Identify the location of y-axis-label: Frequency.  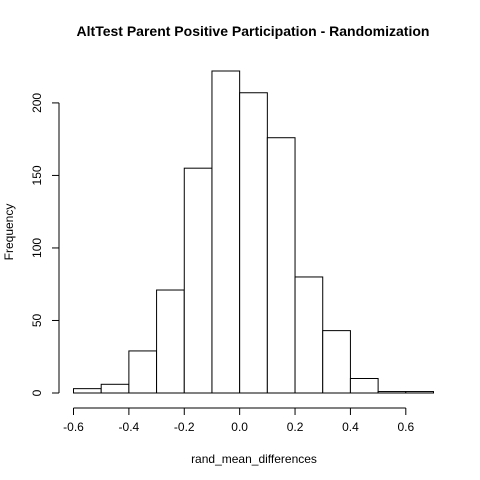
(9, 232).